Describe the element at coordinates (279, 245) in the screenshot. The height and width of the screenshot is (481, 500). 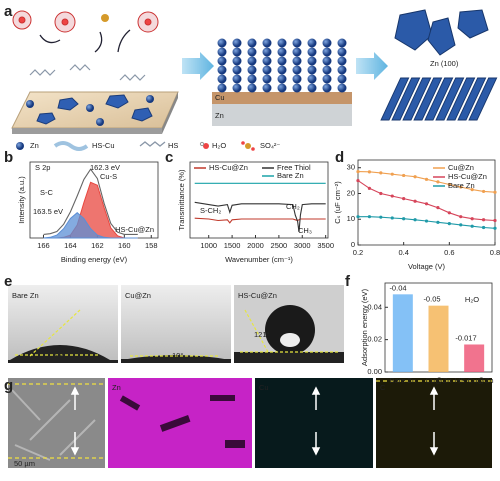
I see `x-tick-label: 2500` at that location.